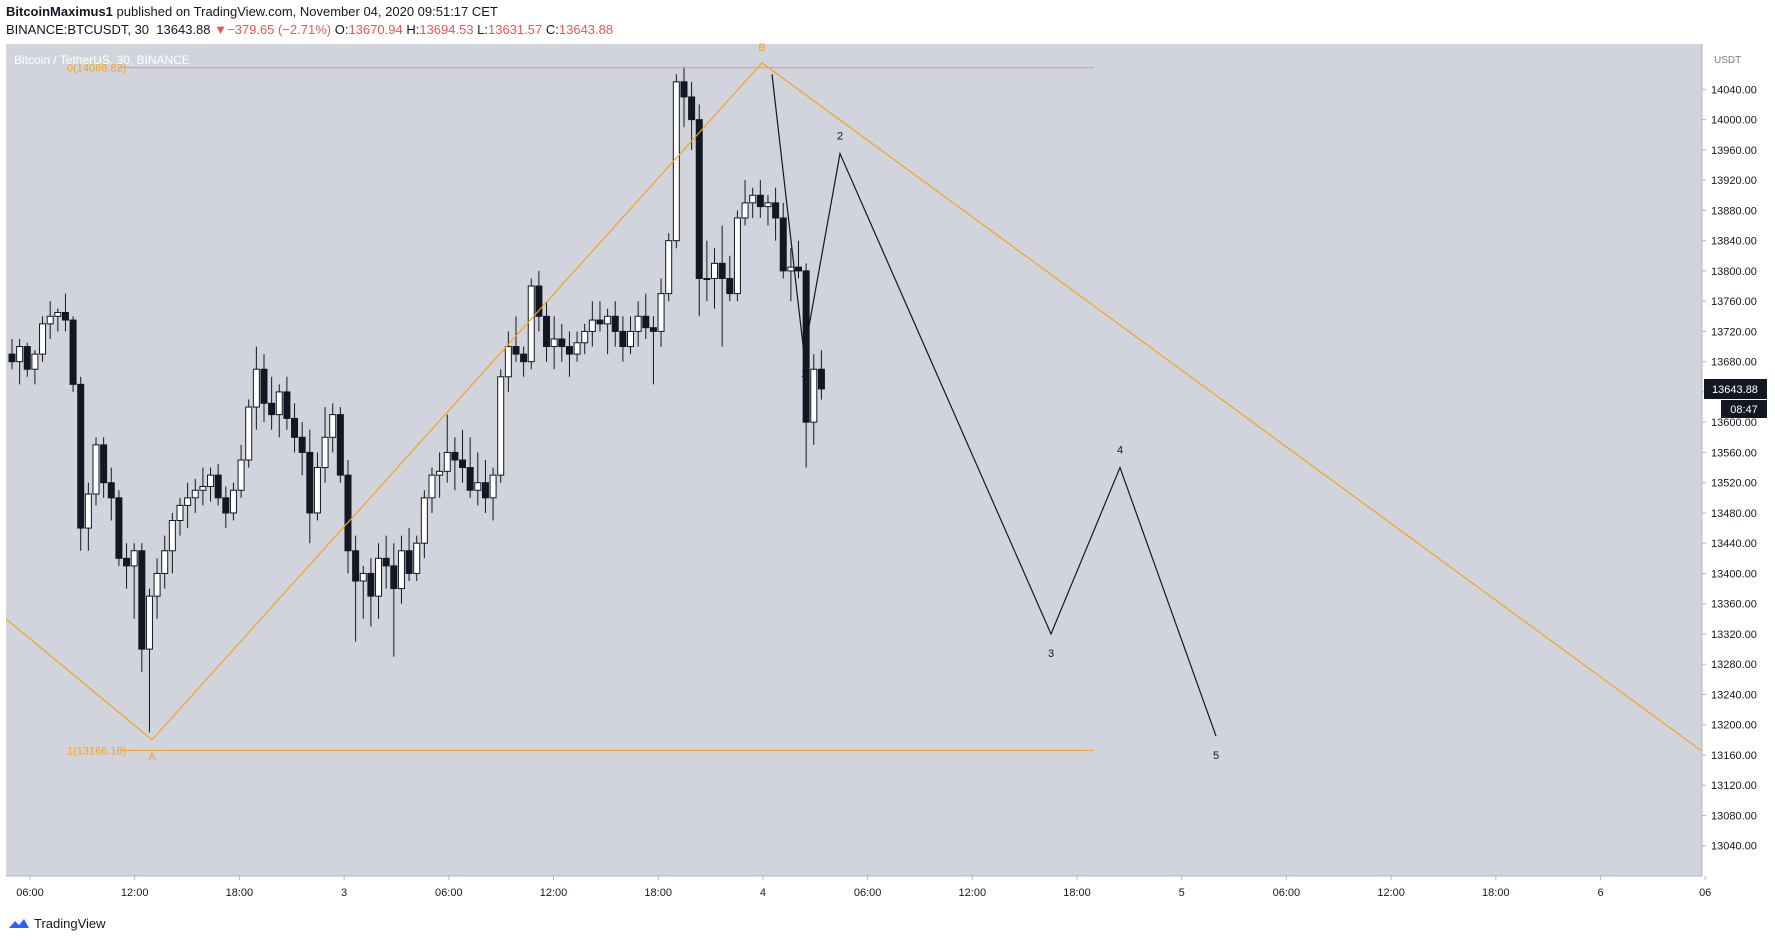  Describe the element at coordinates (1734, 302) in the screenshot. I see `y-tick-label: 13760.00` at that location.